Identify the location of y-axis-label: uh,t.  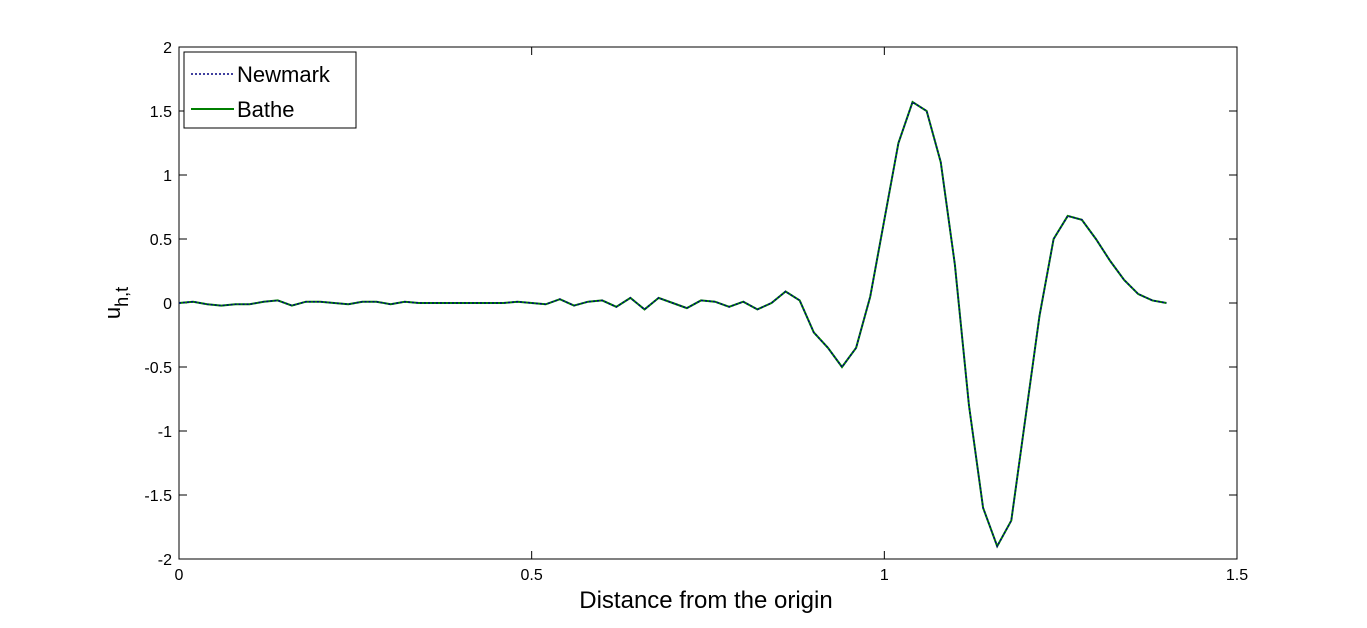
(116, 303).